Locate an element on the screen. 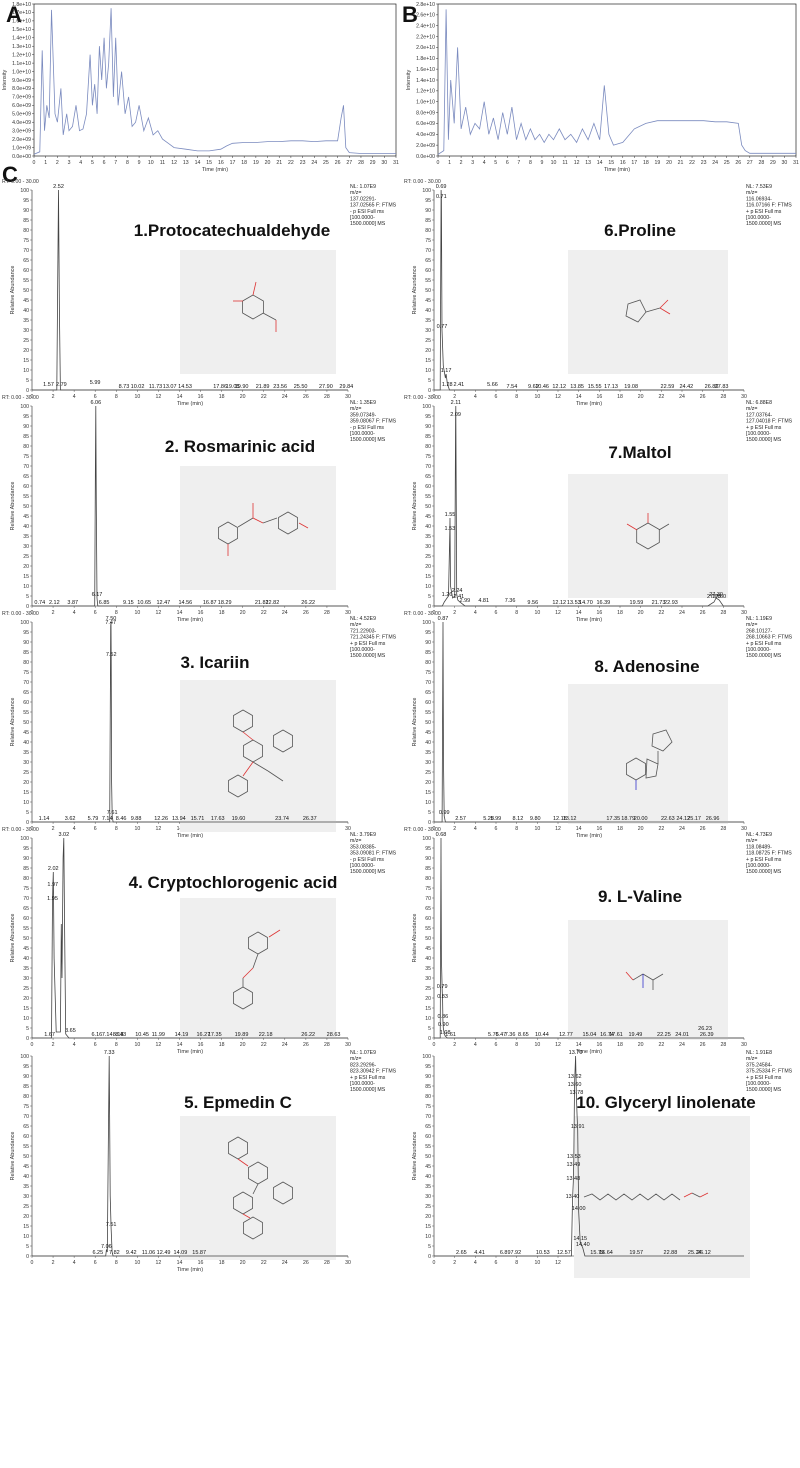 The height and width of the screenshot is (1468, 800). y-tick-label: 85 is located at coordinates (428, 869).